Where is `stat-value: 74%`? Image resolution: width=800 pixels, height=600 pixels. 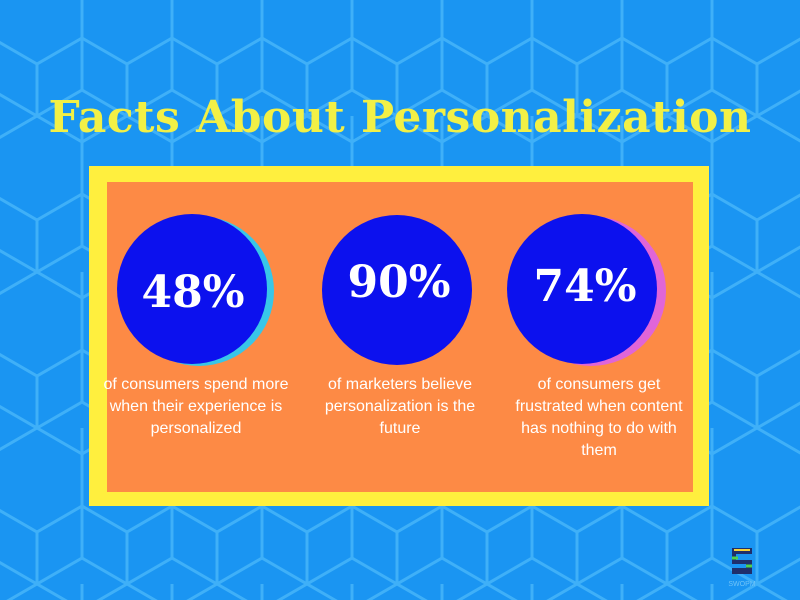 stat-value: 74% is located at coordinates (585, 286).